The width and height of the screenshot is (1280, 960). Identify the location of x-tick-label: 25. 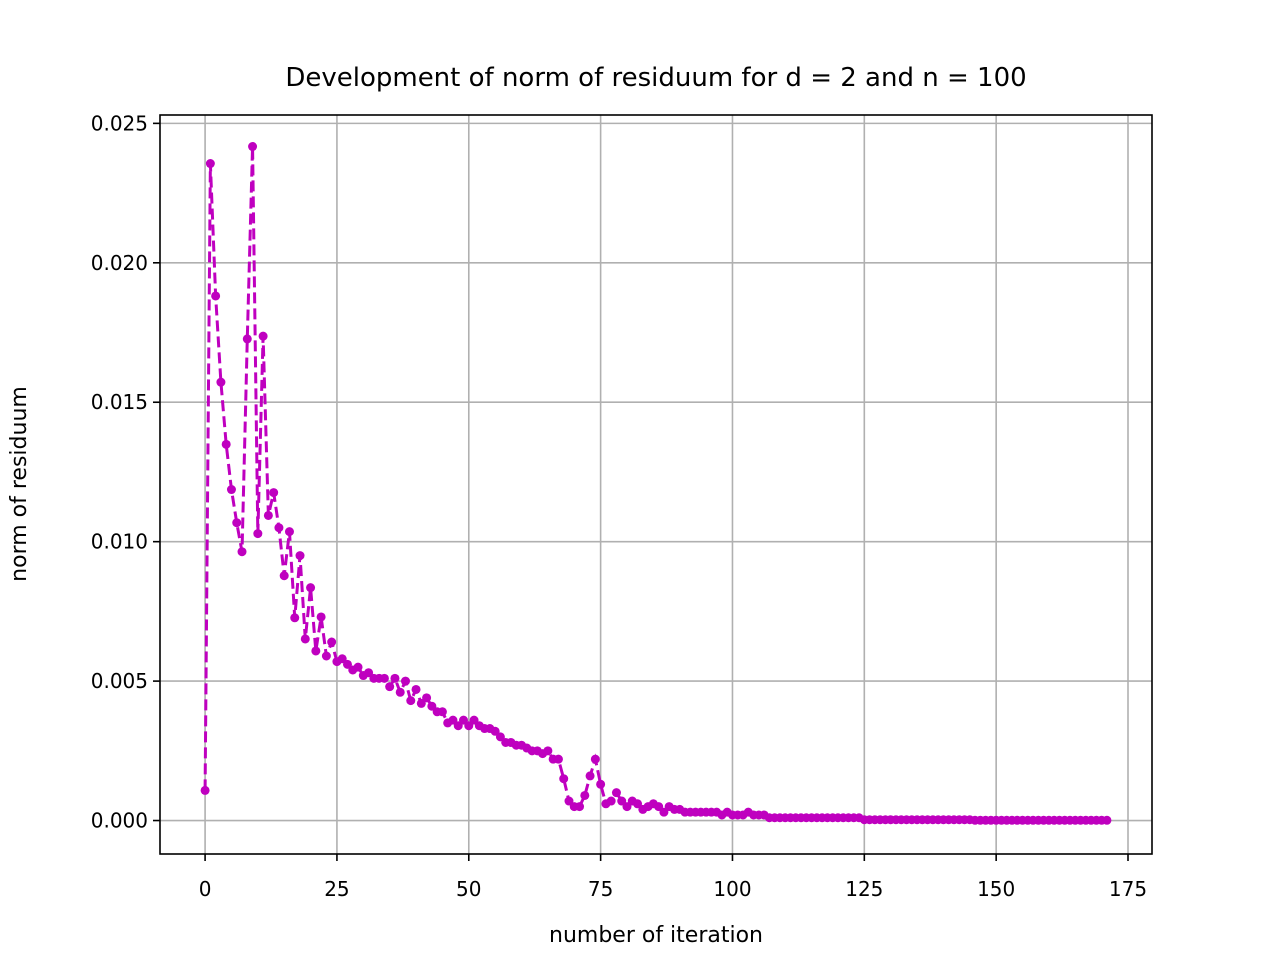
(336, 889).